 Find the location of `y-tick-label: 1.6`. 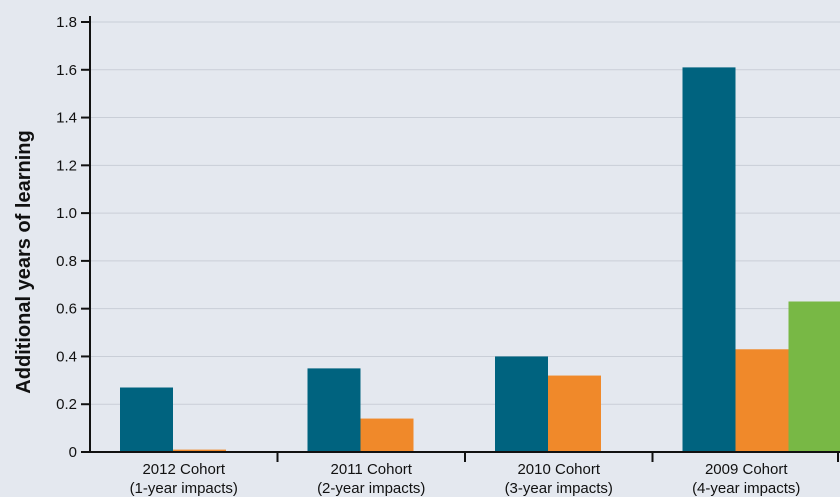

y-tick-label: 1.6 is located at coordinates (66, 70).